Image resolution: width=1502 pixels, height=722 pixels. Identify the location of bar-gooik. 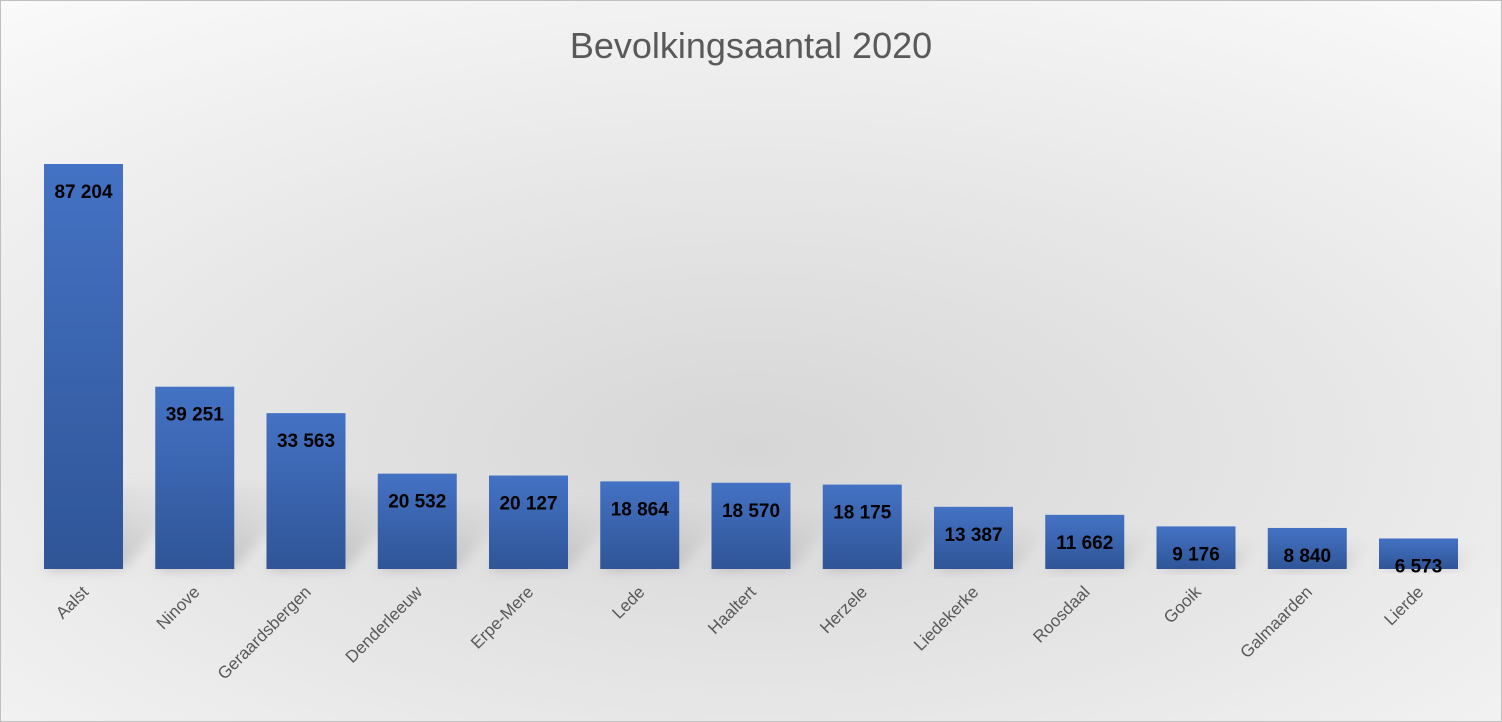
(1196, 547).